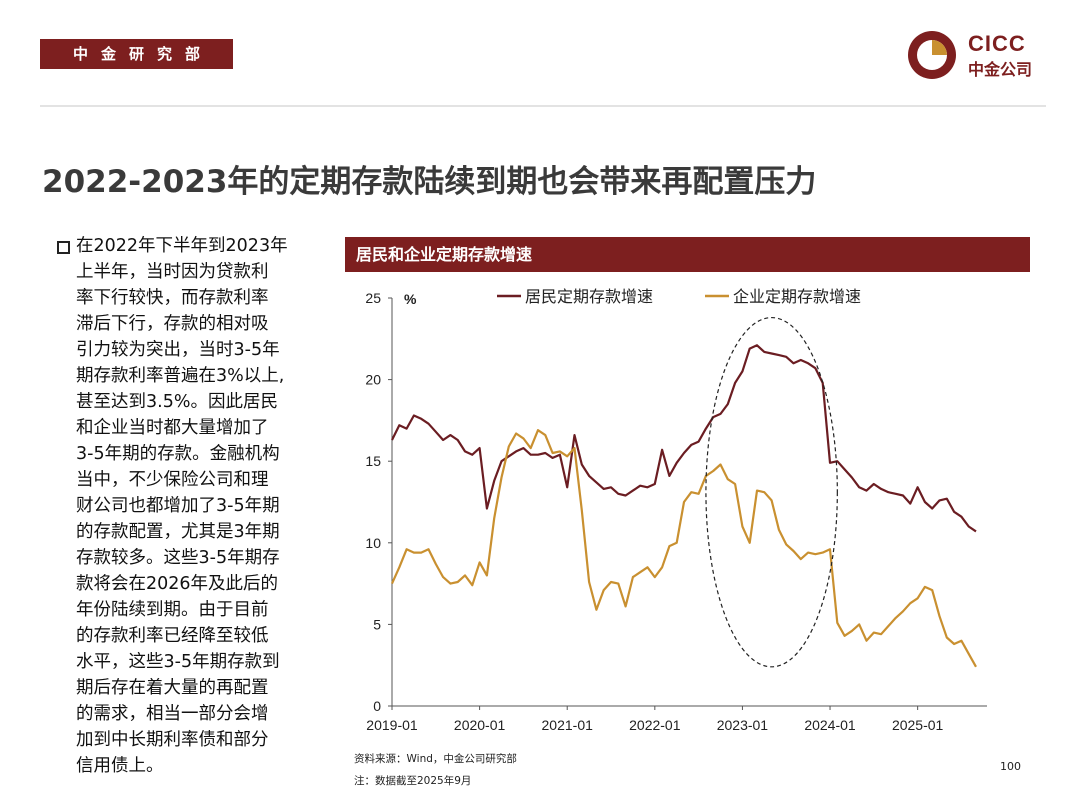 This screenshot has height=811, width=1080. I want to click on page-title: 2022-2023年的定期存款陆续到期也会带来再配置压力, so click(429, 182).